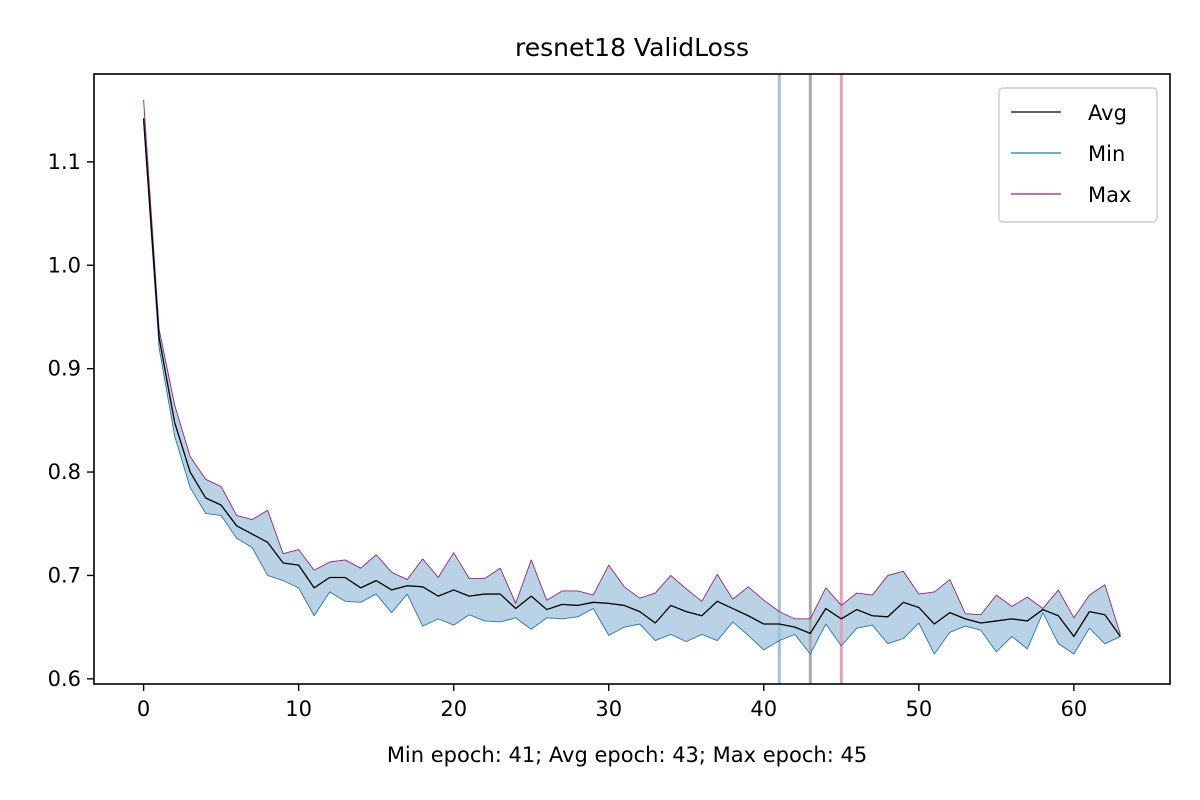 The image size is (1200, 800). I want to click on x-tick-label: 50, so click(918, 709).